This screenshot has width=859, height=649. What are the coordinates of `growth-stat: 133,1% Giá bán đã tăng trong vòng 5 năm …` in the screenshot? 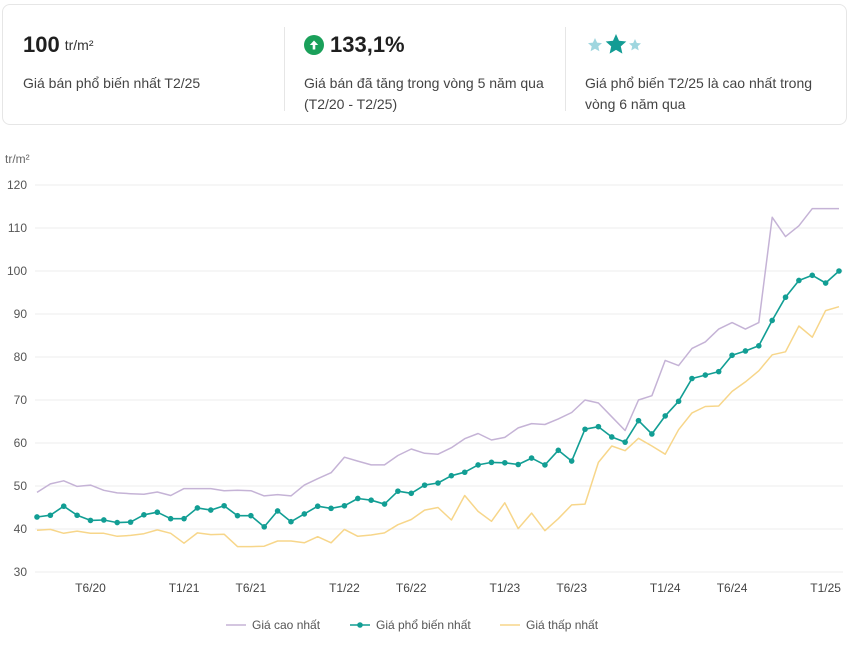 It's located at (424, 64).